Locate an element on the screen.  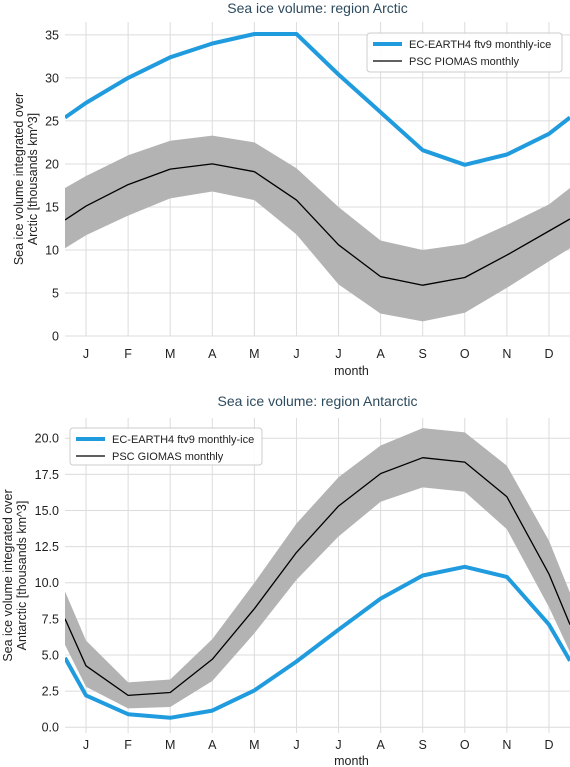
y-tick-label: 5.0 is located at coordinates (50, 655).